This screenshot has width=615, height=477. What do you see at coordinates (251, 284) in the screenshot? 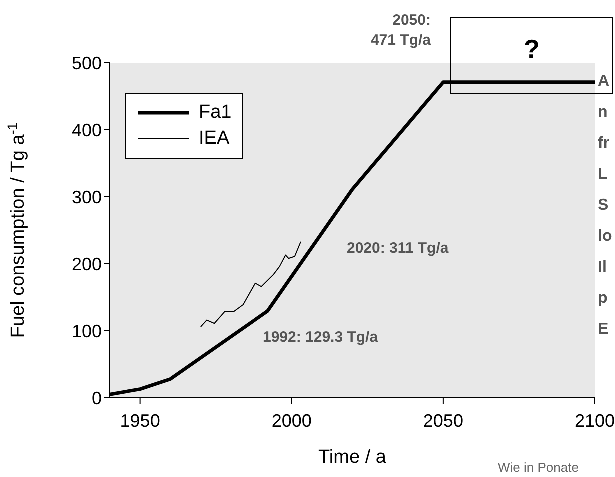
I see `line-series` at bounding box center [251, 284].